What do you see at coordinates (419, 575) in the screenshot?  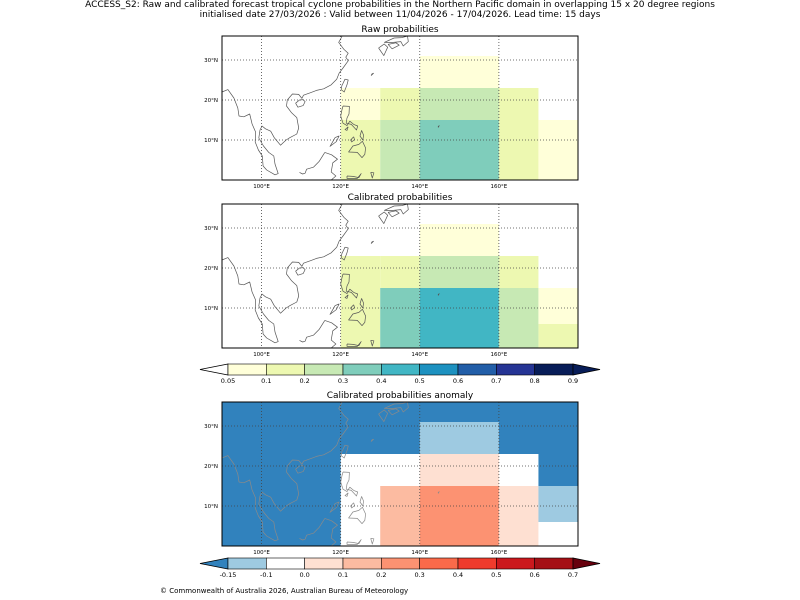 I see `colorbar-tick-label: 0.3` at bounding box center [419, 575].